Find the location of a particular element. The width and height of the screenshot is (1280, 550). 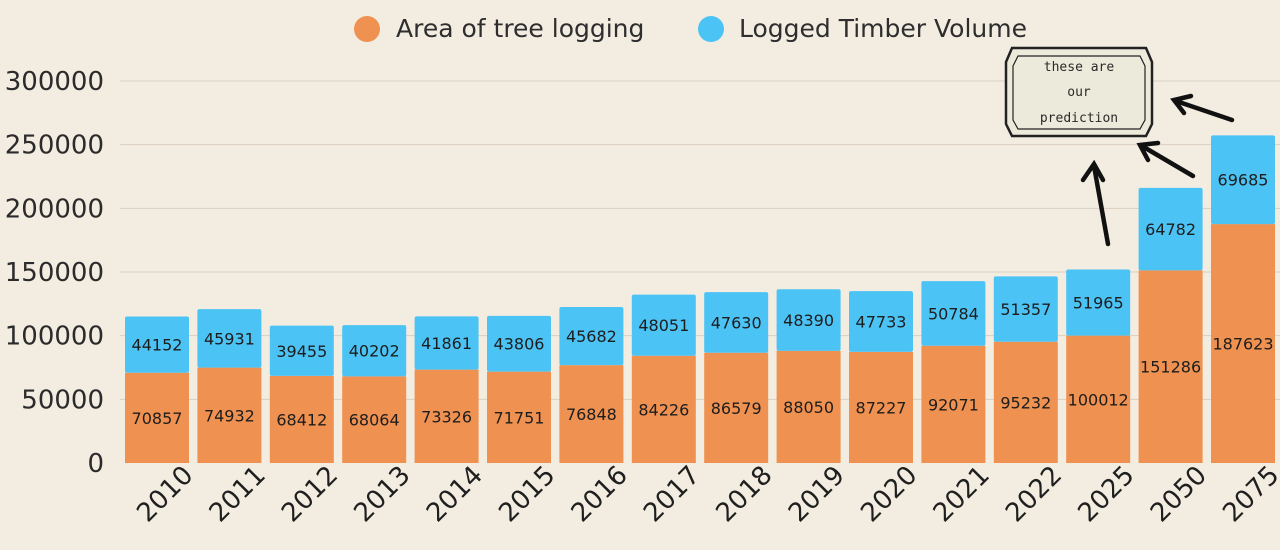

bar-label-area: 68064 is located at coordinates (374, 420).